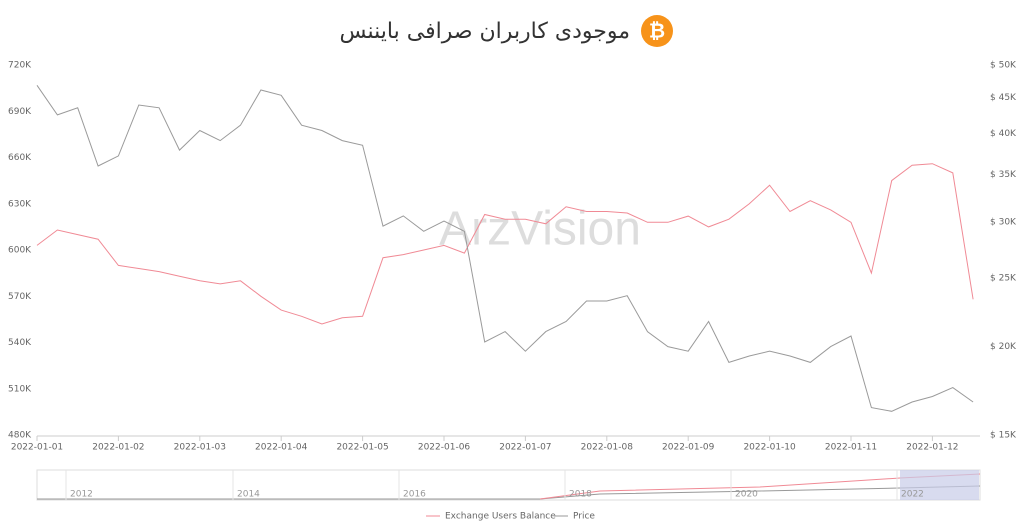 This screenshot has width=1024, height=532. Describe the element at coordinates (281, 448) in the screenshot. I see `x-tick-label: 2022-01-04` at that location.